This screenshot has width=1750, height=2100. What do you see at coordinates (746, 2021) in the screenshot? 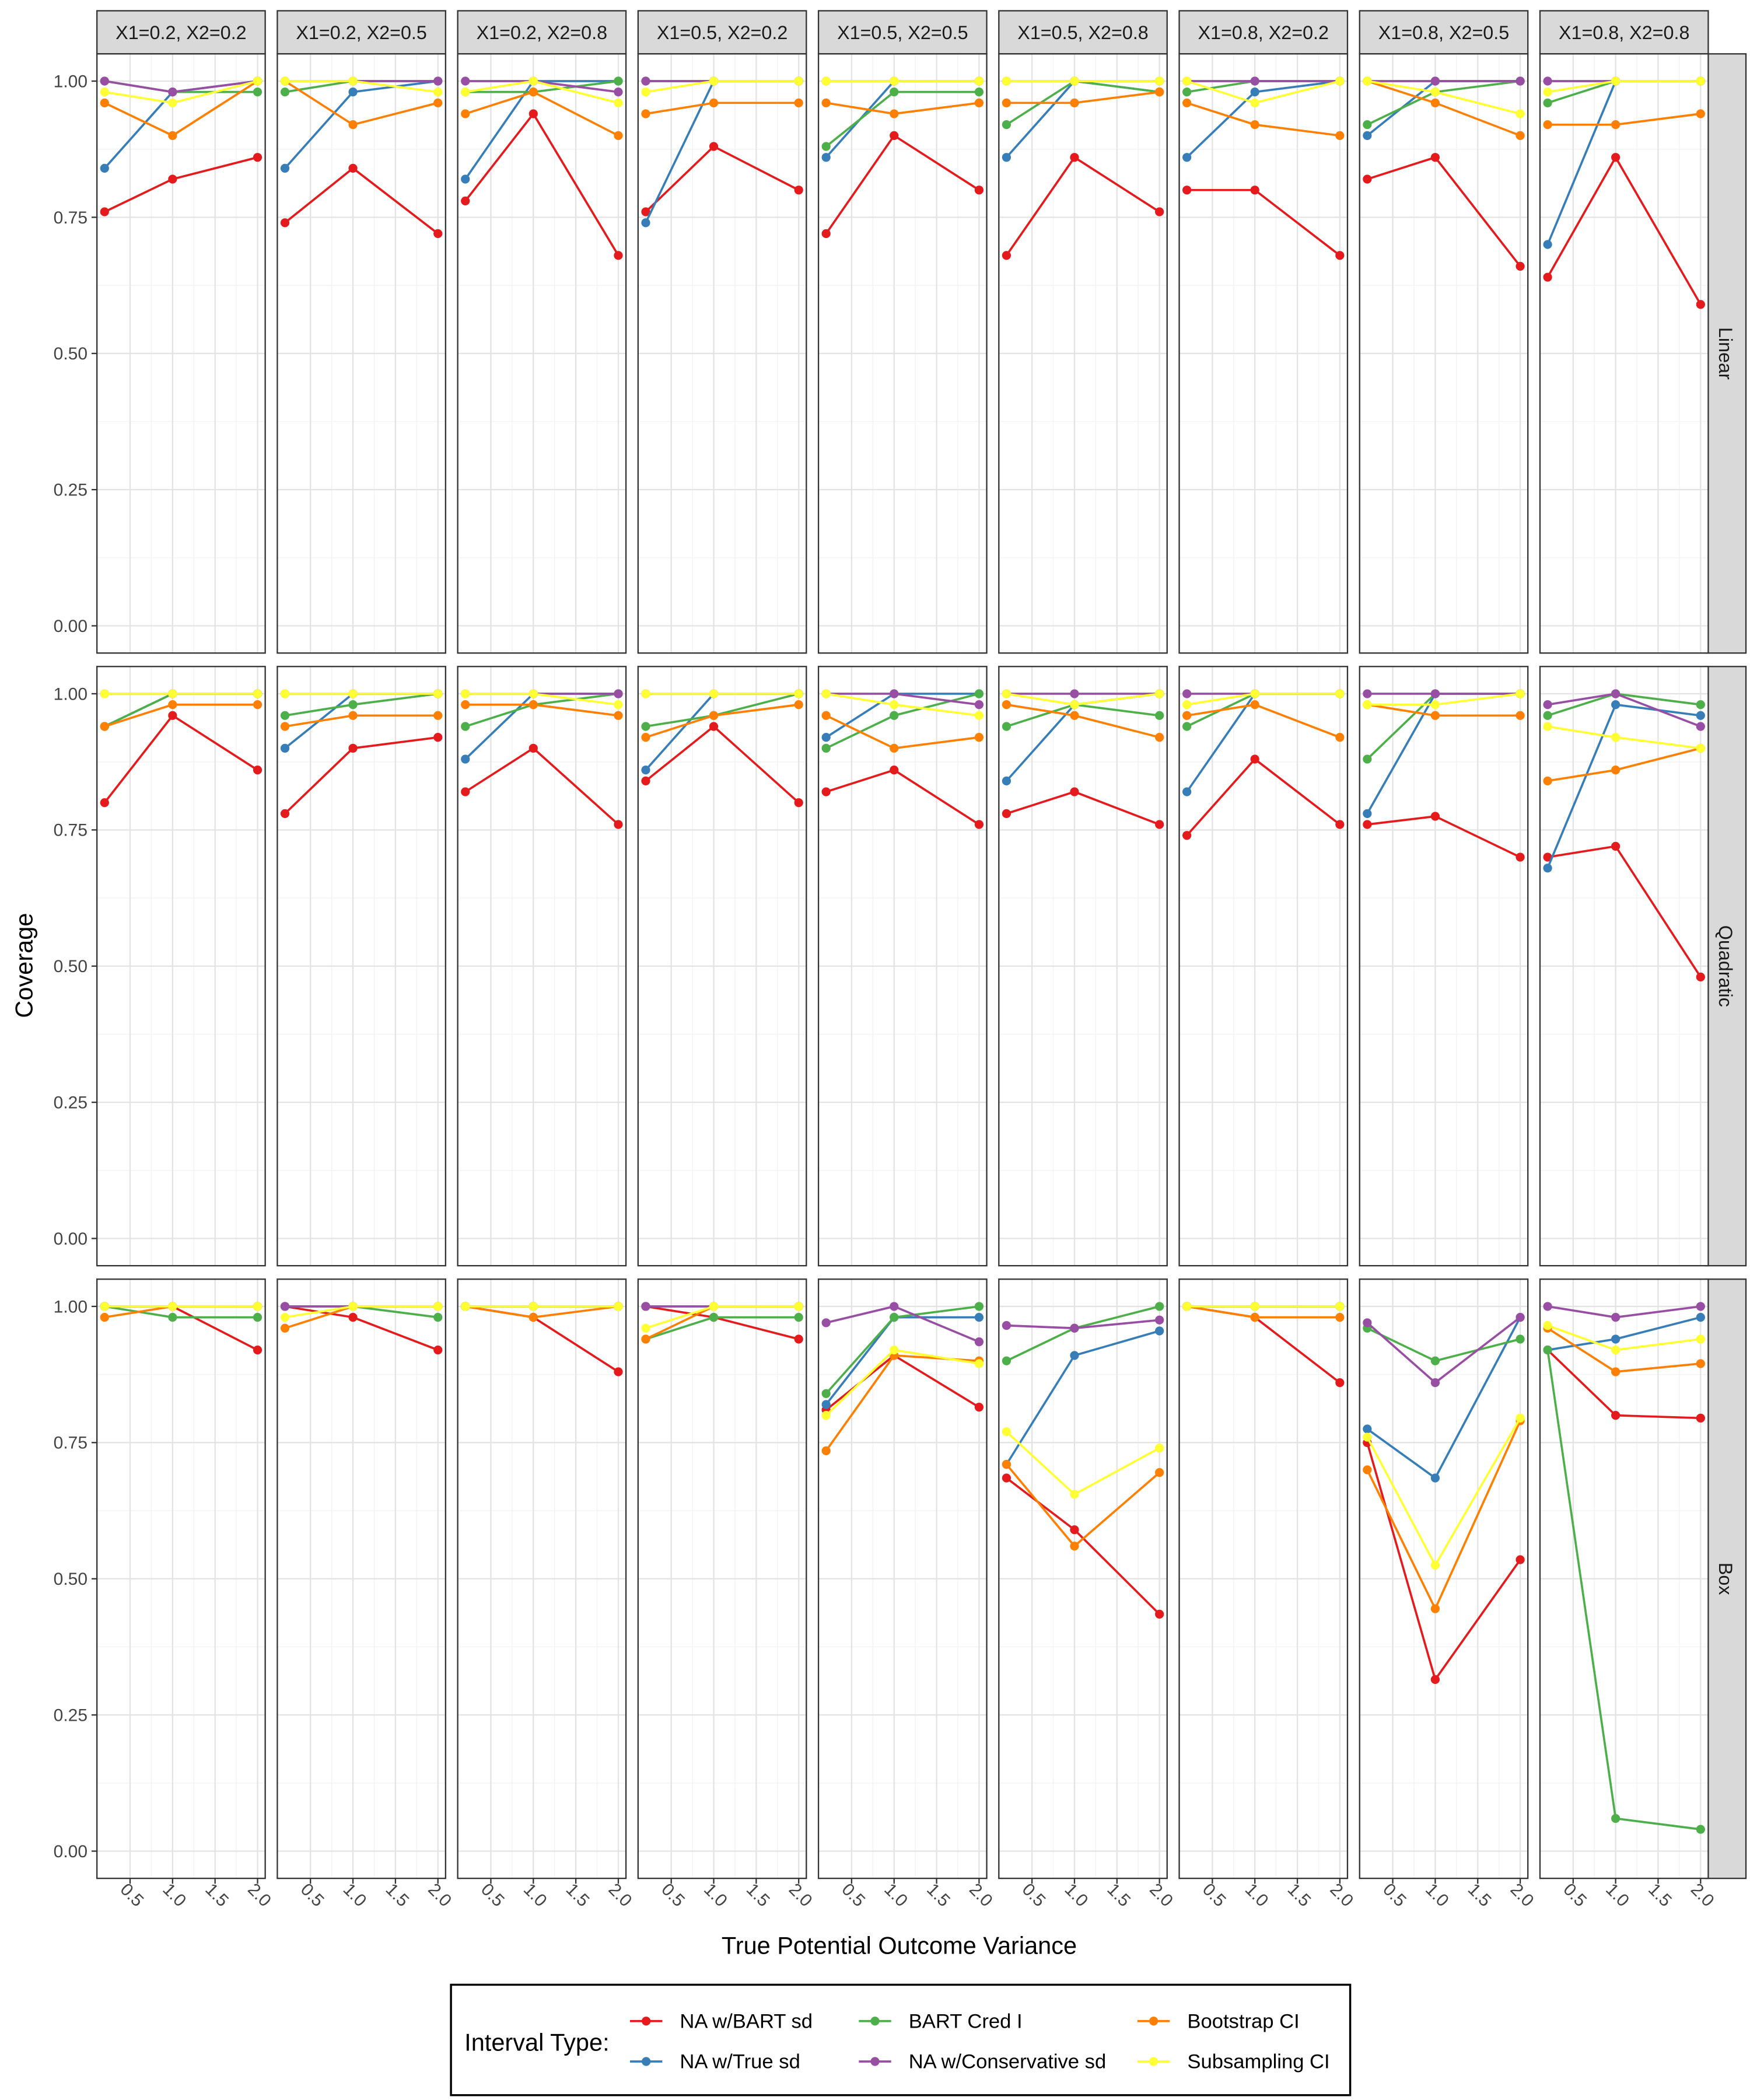
I see `legend-label: NA w/BART sd` at bounding box center [746, 2021].